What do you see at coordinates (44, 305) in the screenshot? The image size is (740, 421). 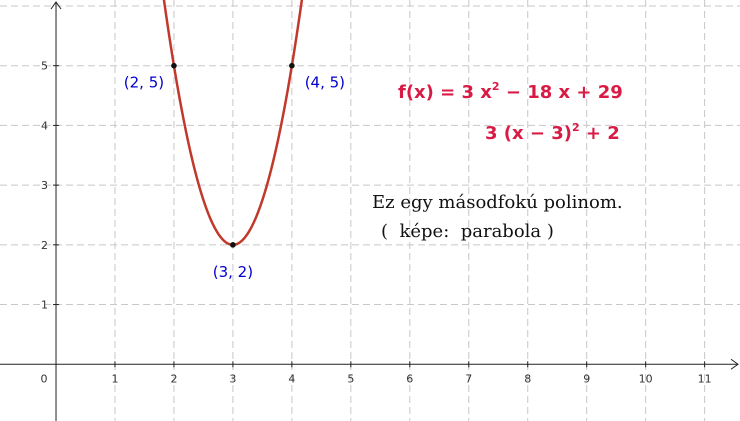 I see `y-tick-label: 1` at bounding box center [44, 305].